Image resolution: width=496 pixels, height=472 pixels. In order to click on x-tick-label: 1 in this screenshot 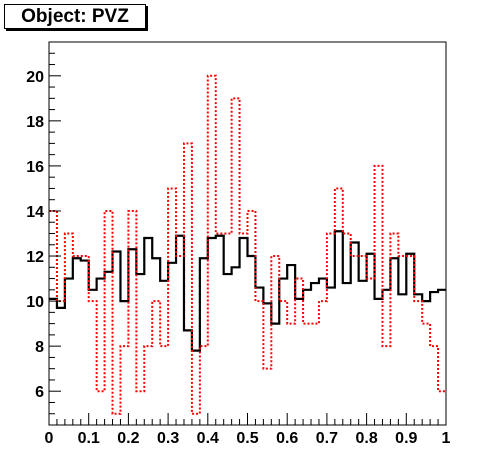, I will do `click(446, 438)`.